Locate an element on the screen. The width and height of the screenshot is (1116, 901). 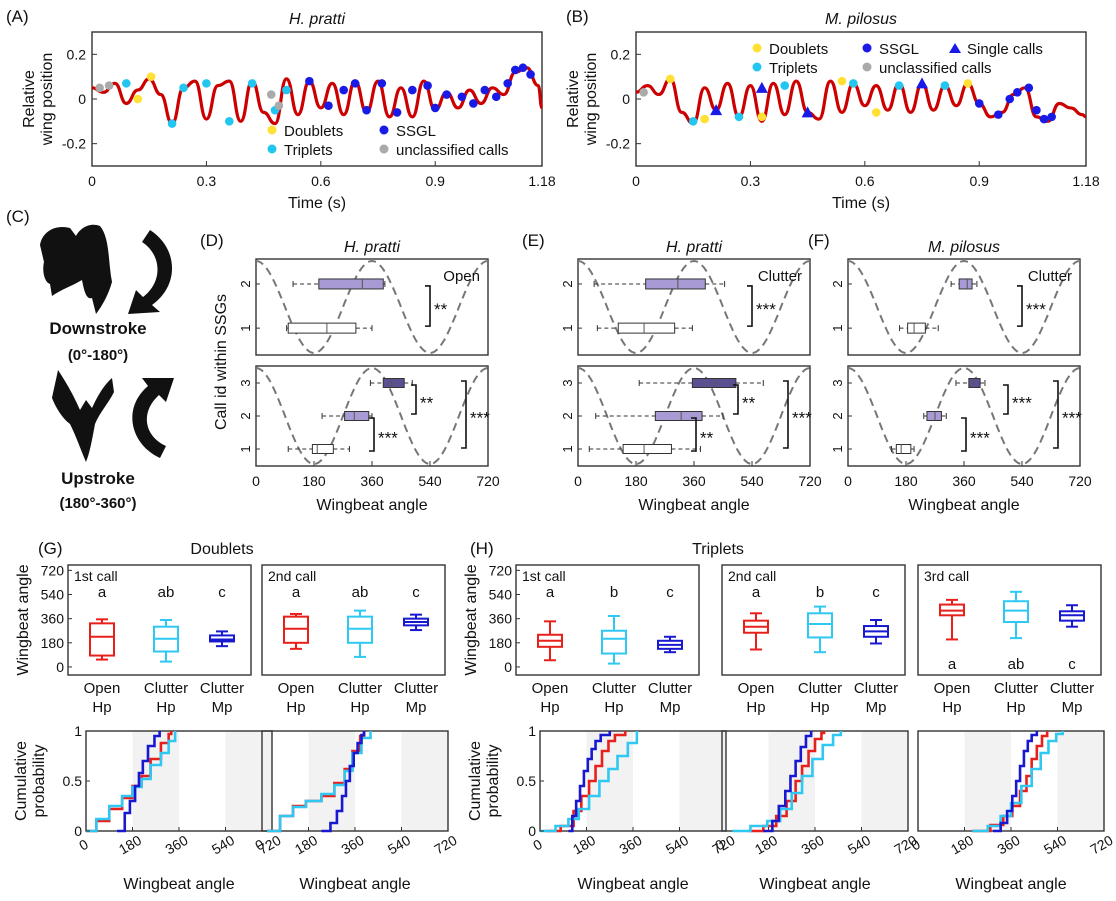
y-axis-label-line1: Relative is located at coordinates (29, 99).